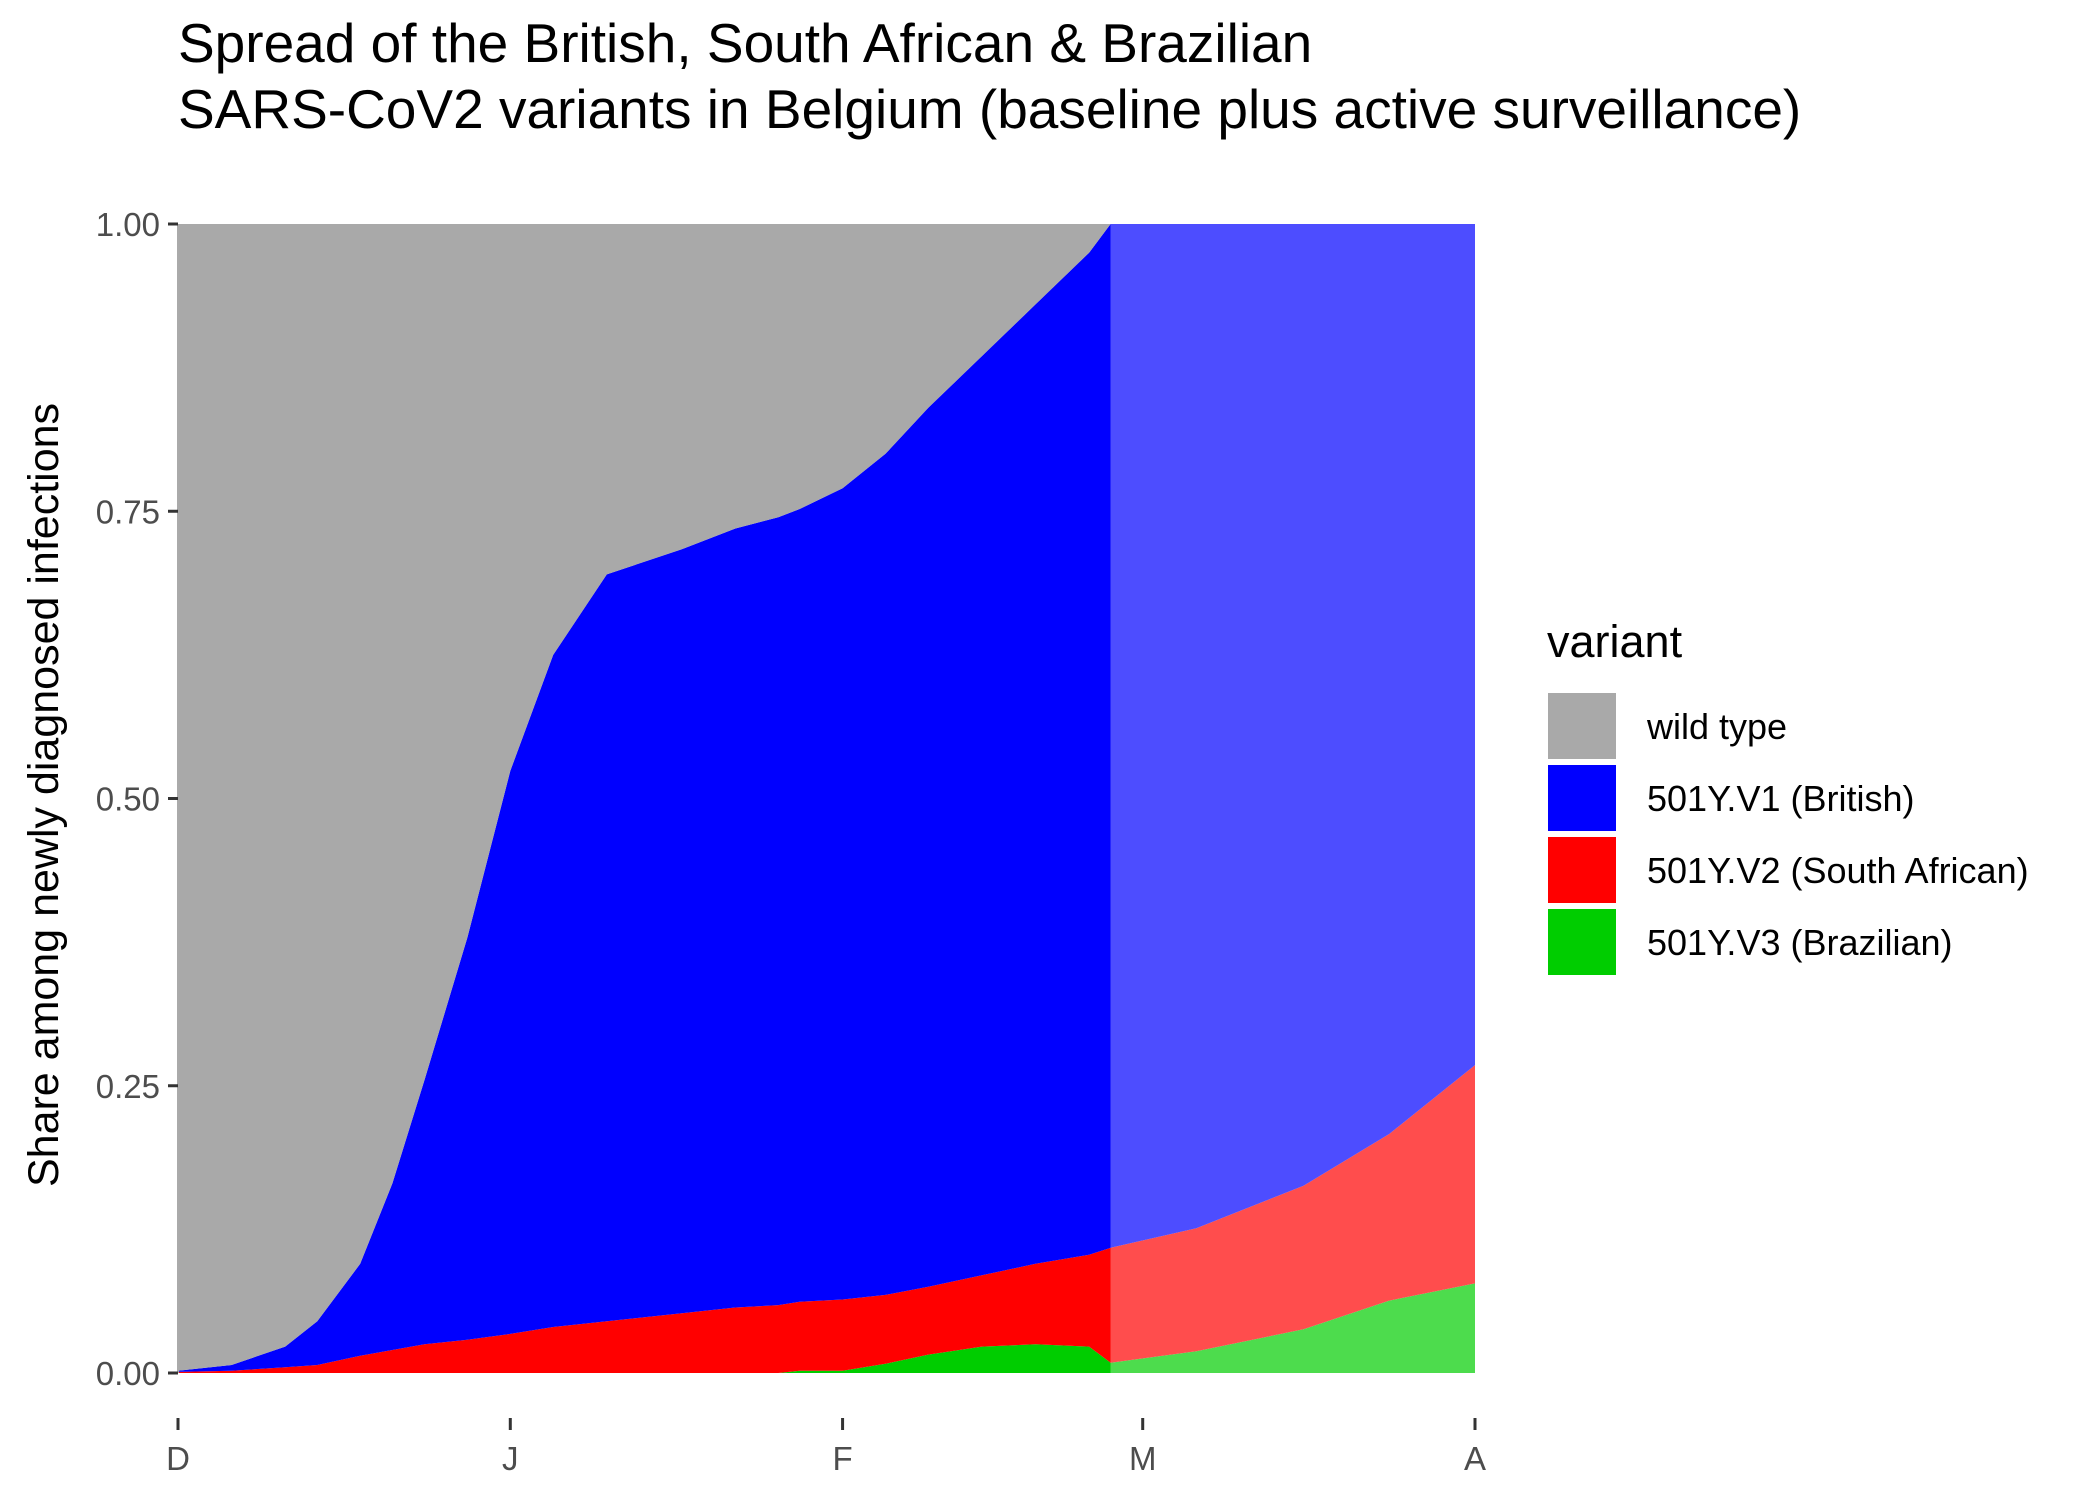 Image resolution: width=2100 pixels, height=1500 pixels. I want to click on area-501y-v3-brazilian-projected, so click(1292, 1328).